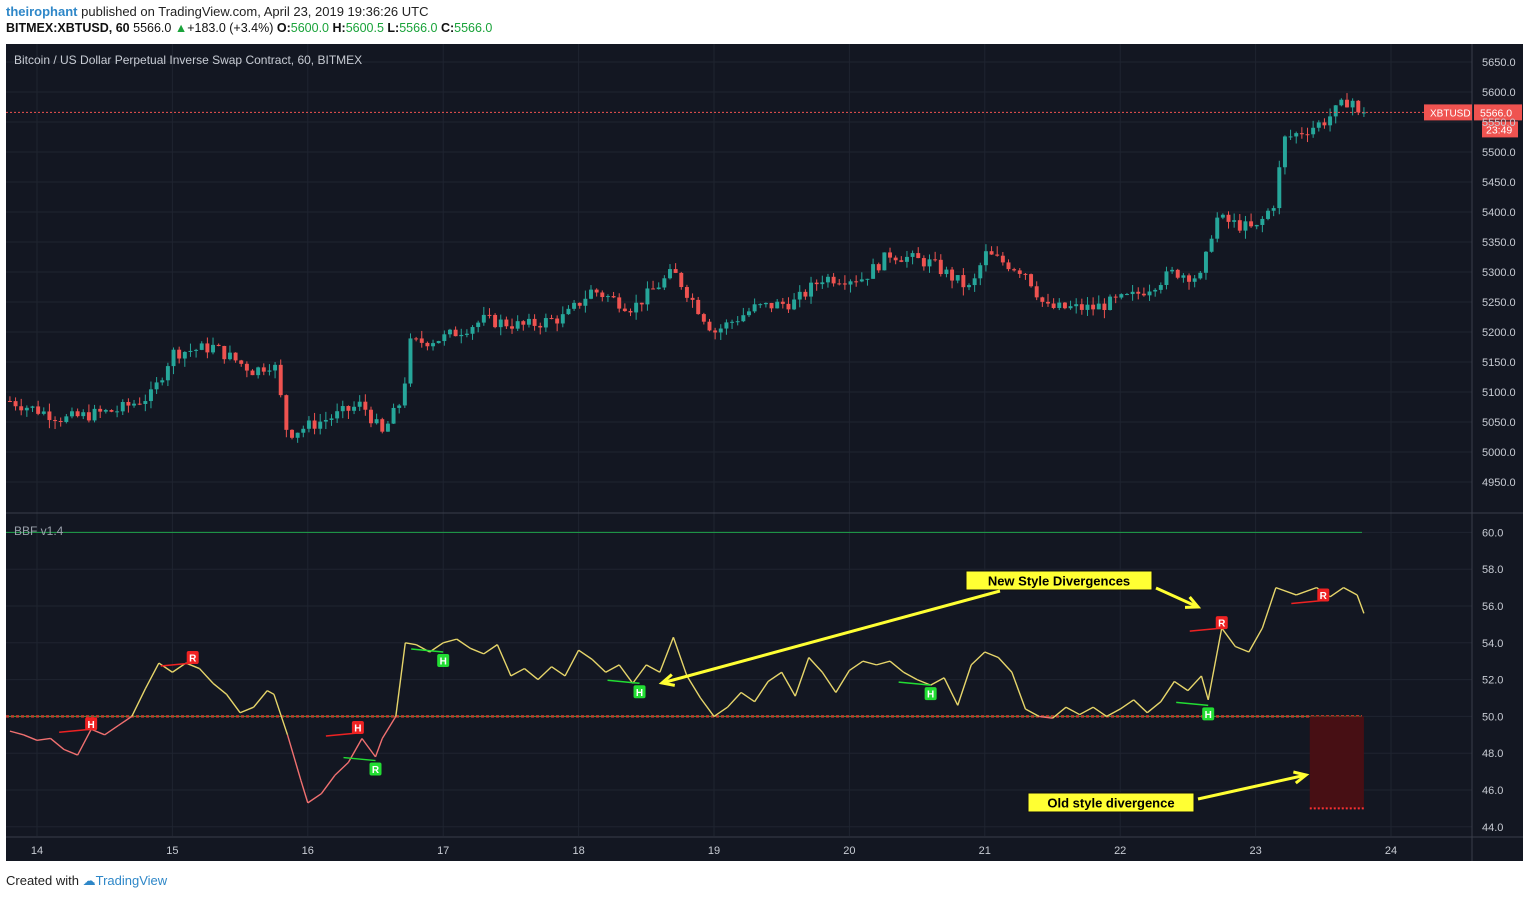 This screenshot has width=1530, height=898. What do you see at coordinates (985, 851) in the screenshot?
I see `time-tick-label: 21` at bounding box center [985, 851].